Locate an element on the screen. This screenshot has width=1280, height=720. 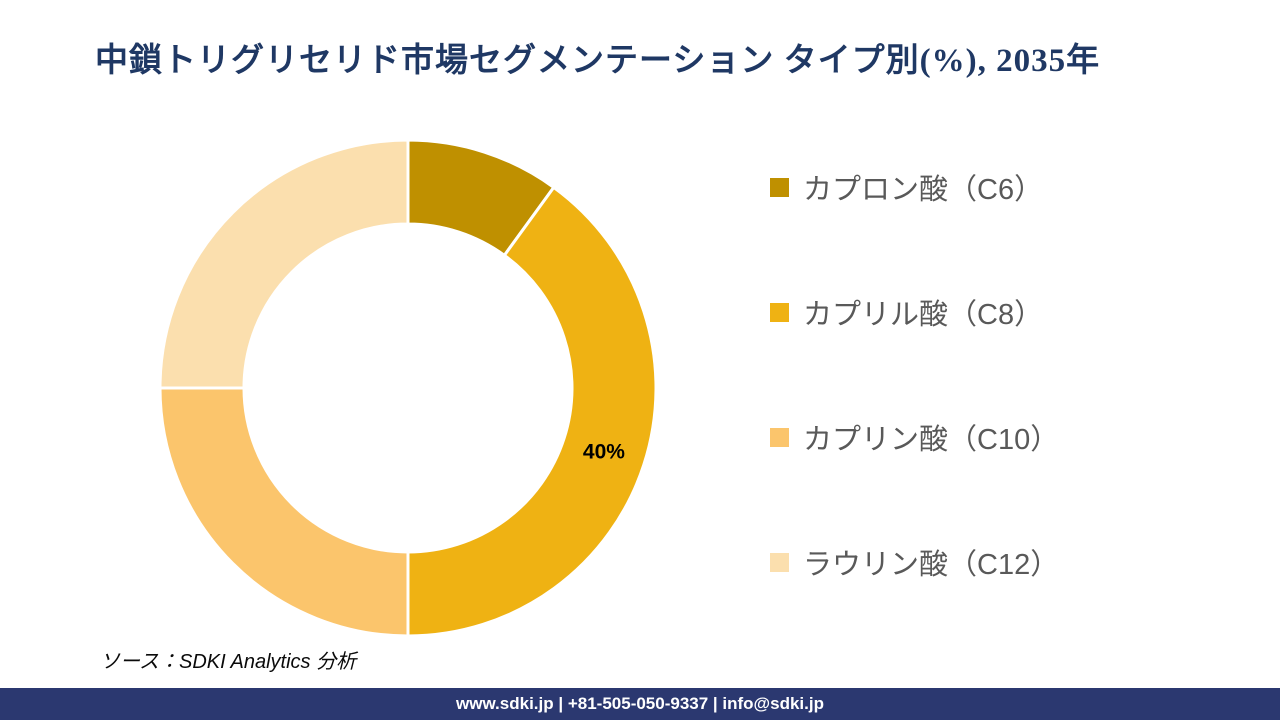
legend-swatch-c12-icon is located at coordinates (779, 562).